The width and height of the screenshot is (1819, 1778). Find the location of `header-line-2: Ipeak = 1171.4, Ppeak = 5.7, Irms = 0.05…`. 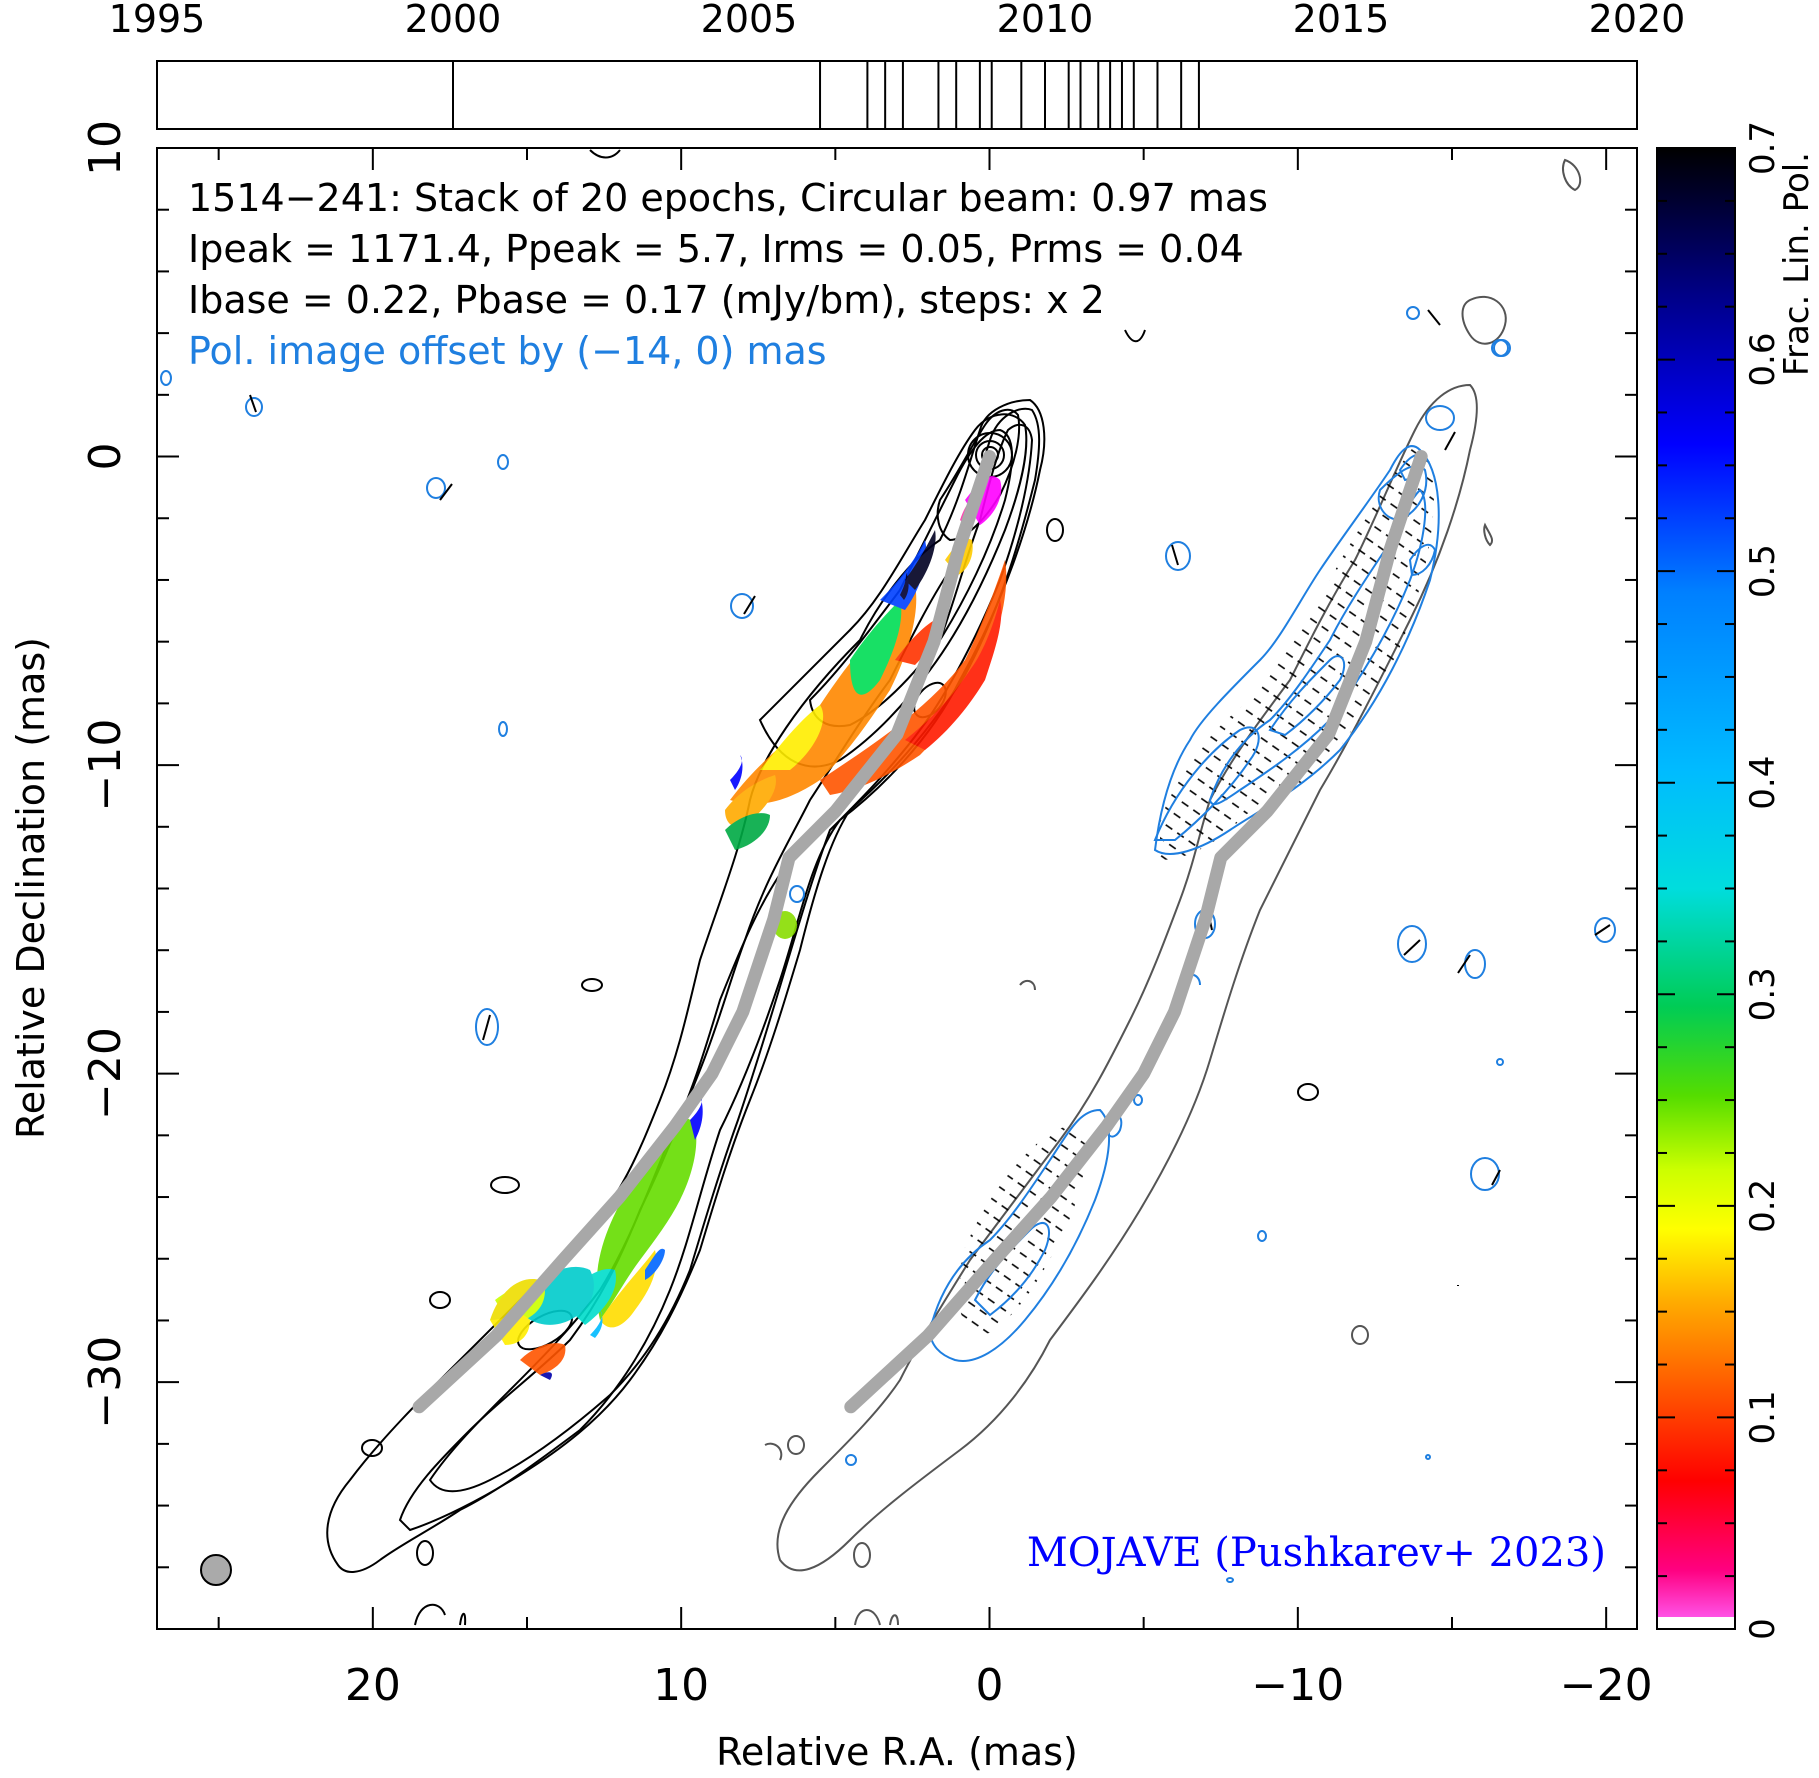

header-line-2: Ipeak = 1171.4, Ppeak = 5.7, Irms = 0.05… is located at coordinates (716, 249).